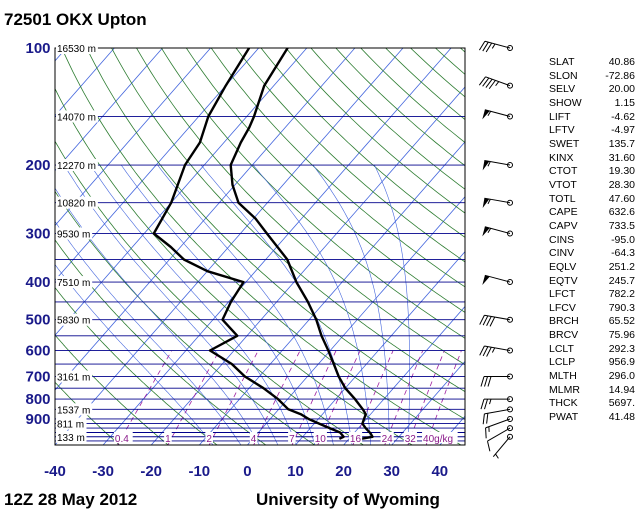 The width and height of the screenshot is (640, 512). I want to click on index-row-eqtv: EQTV 245.7, so click(592, 282).